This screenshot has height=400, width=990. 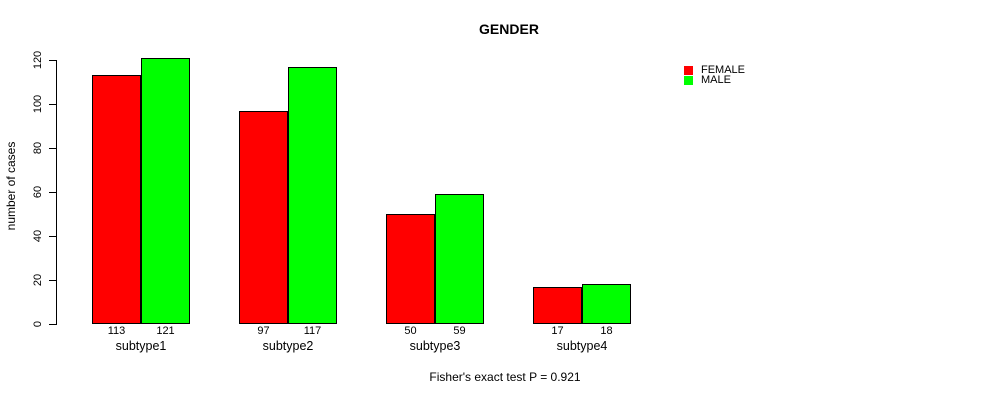 I want to click on bar-female-subtype4, so click(x=557, y=305).